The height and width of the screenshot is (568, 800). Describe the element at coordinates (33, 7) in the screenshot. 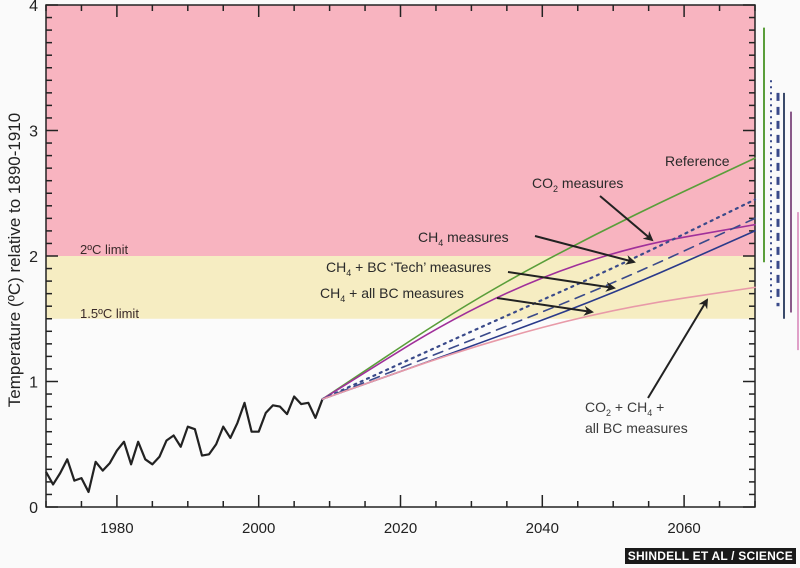

I see `y-tick-label: 4` at that location.